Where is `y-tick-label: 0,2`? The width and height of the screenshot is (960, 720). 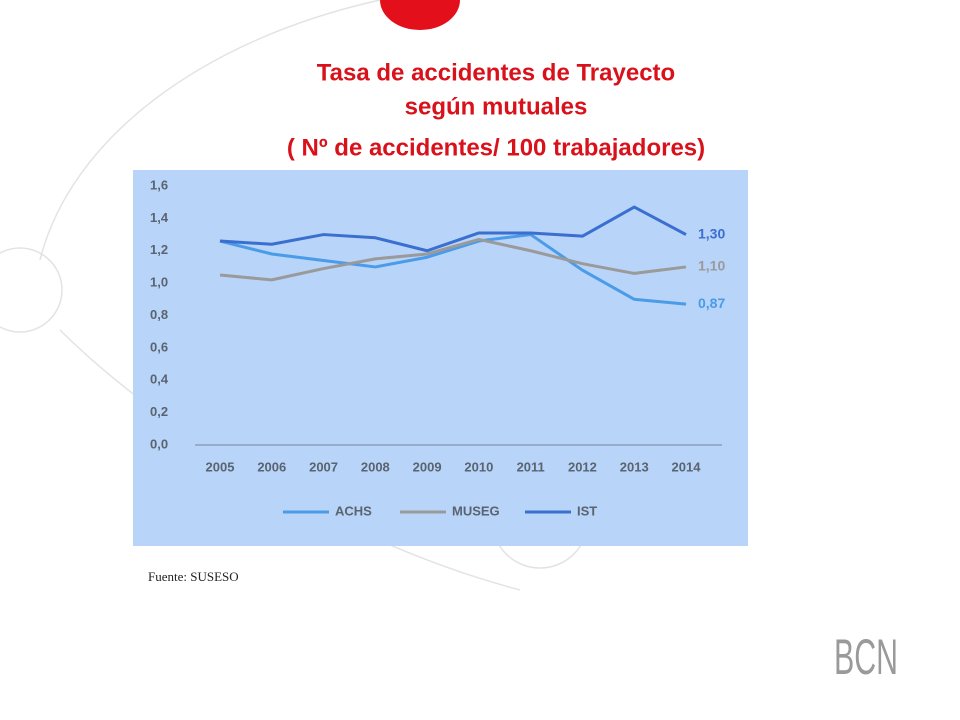
y-tick-label: 0,2 is located at coordinates (159, 411).